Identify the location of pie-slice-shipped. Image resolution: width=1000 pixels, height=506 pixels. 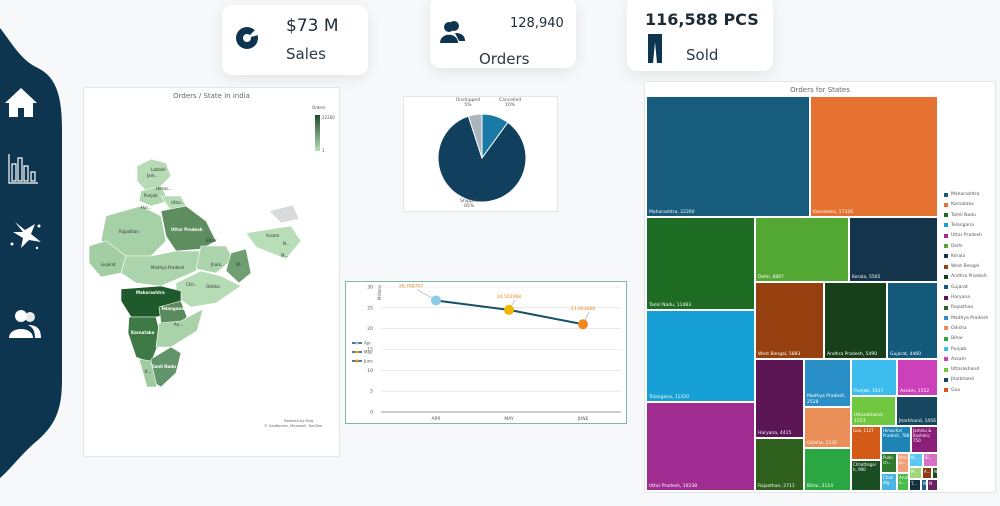
(482, 159).